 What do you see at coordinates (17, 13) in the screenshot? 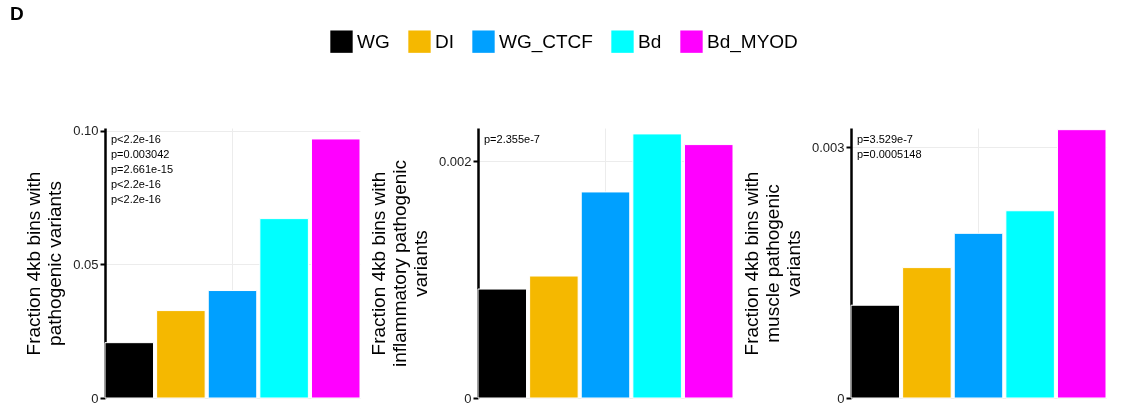
I see `chart-title: D` at bounding box center [17, 13].